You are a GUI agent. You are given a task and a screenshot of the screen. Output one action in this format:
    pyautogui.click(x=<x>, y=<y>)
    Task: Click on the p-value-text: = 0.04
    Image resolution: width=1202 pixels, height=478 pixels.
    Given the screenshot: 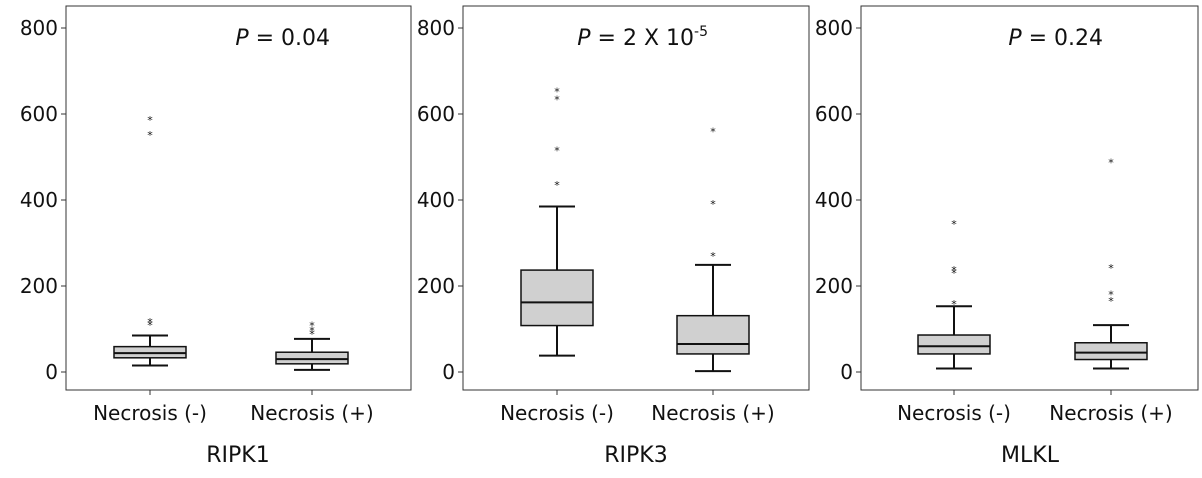 What is the action you would take?
    pyautogui.click(x=289, y=38)
    